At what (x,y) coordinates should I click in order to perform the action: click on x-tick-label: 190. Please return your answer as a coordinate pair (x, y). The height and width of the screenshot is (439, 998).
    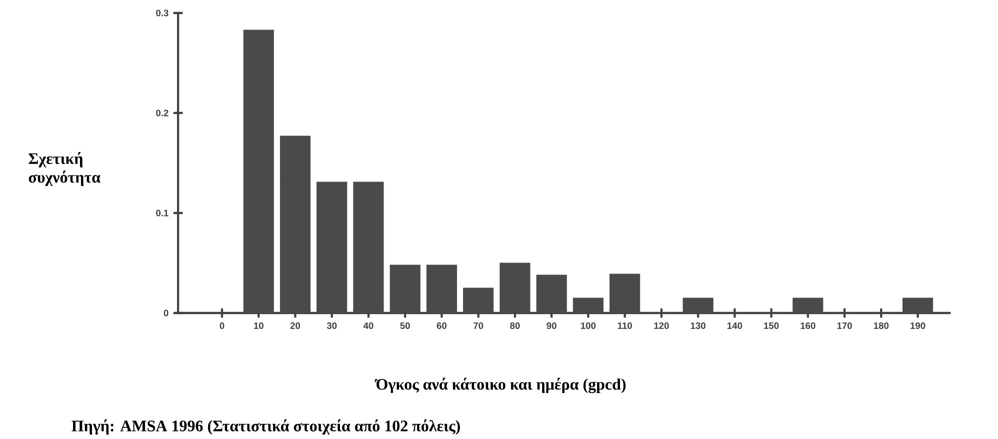
    Looking at the image, I should click on (918, 325).